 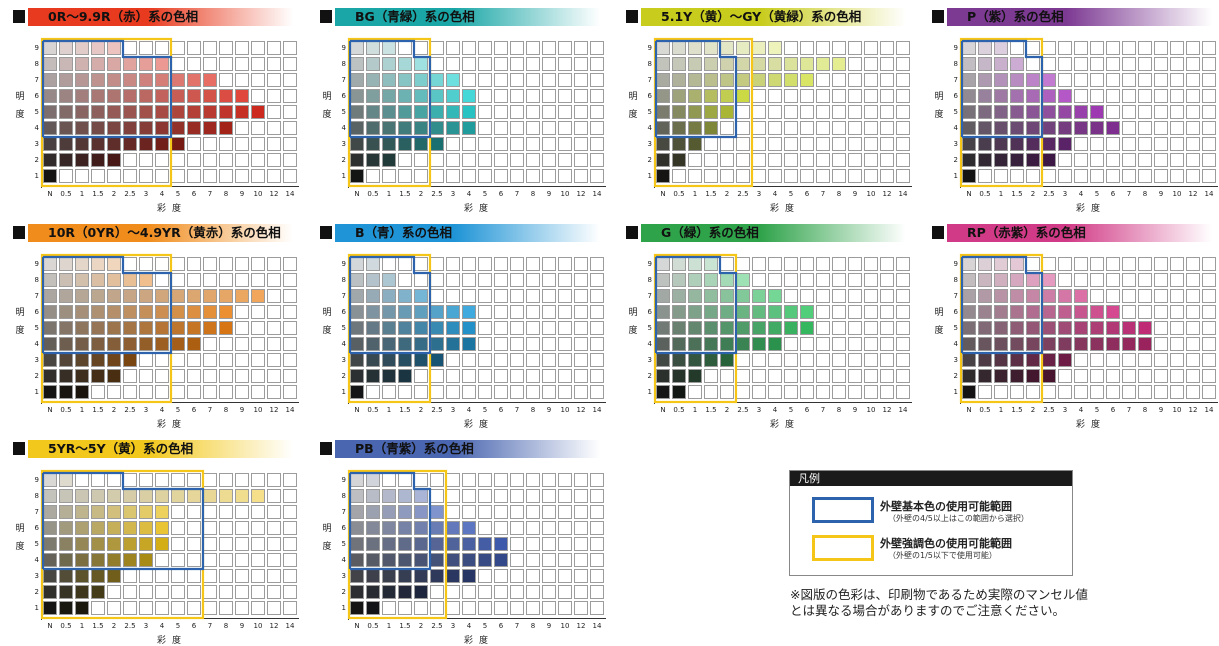 What do you see at coordinates (36, 128) in the screenshot?
I see `y-tick-label: 4` at bounding box center [36, 128].